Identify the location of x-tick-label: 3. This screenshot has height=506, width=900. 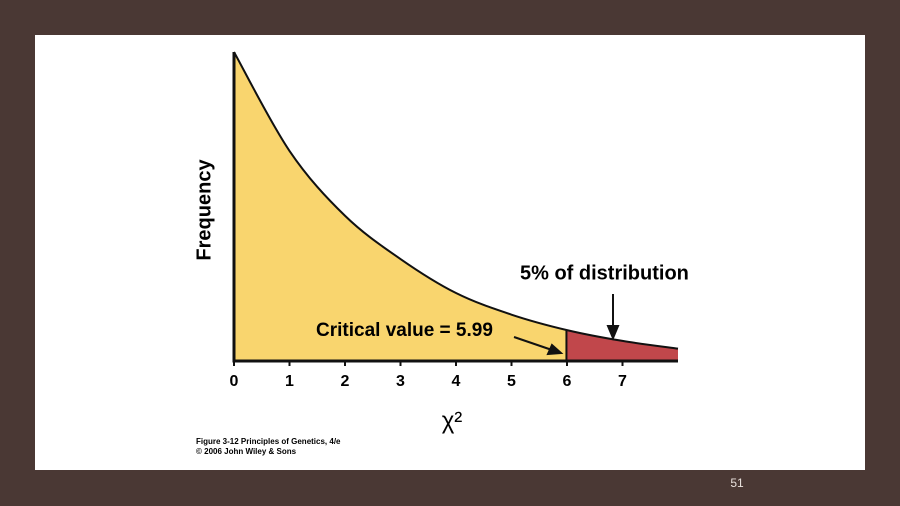
(400, 381).